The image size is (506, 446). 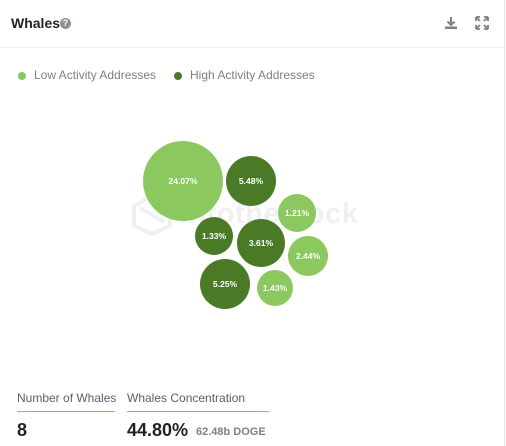 What do you see at coordinates (67, 398) in the screenshot?
I see `number-of-whales-label: Number of Whales` at bounding box center [67, 398].